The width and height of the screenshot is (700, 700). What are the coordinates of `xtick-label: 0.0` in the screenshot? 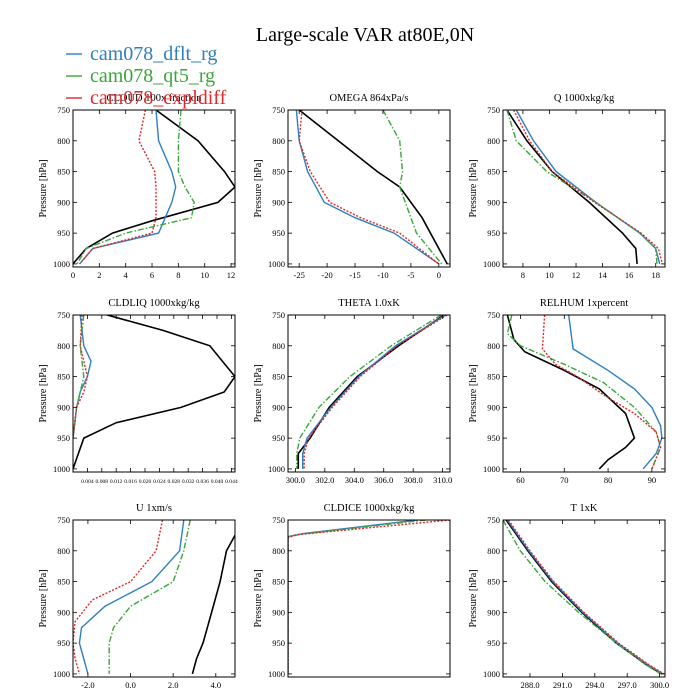 It's located at (130, 685).